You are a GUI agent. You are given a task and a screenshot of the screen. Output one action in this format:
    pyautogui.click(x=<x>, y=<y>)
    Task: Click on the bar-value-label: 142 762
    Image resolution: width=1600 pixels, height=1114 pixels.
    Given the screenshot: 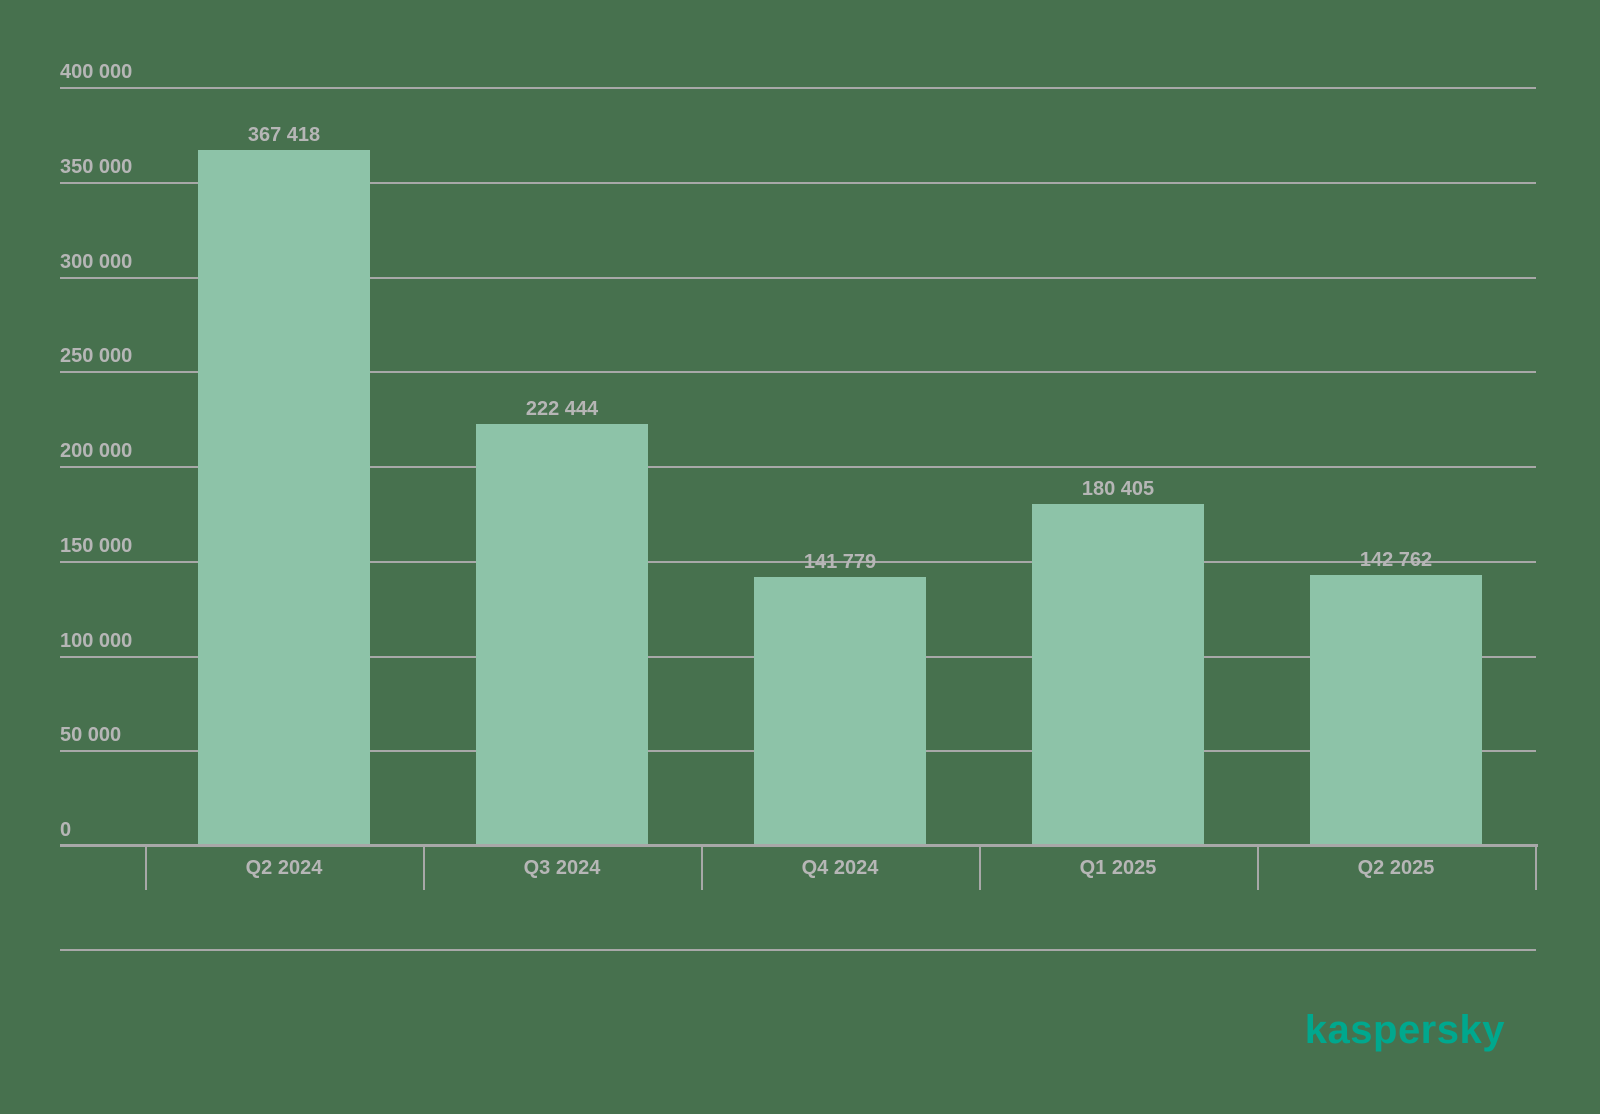 What is the action you would take?
    pyautogui.click(x=1396, y=560)
    